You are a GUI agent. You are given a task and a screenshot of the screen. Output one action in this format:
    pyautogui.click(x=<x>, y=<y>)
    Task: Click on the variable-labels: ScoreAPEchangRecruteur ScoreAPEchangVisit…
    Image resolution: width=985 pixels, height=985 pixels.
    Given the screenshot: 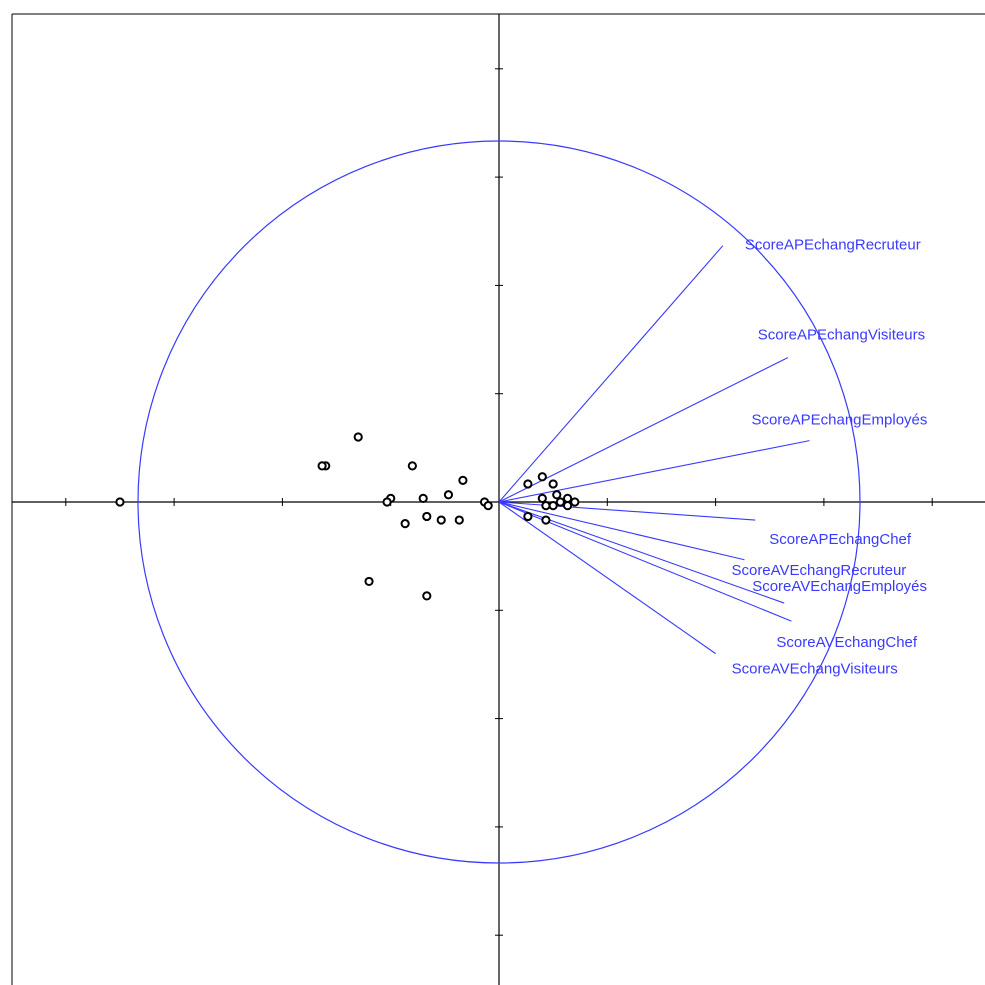 What is the action you would take?
    pyautogui.click(x=829, y=457)
    